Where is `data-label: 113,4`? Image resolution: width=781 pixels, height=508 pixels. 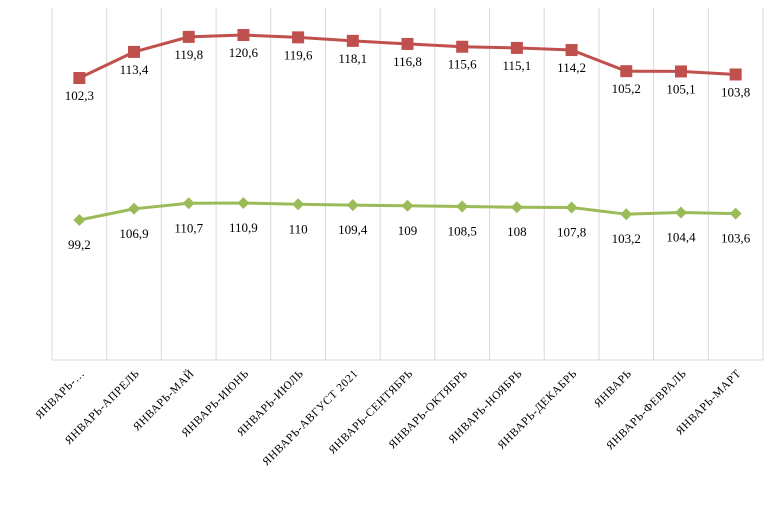
data-label: 113,4 is located at coordinates (134, 69).